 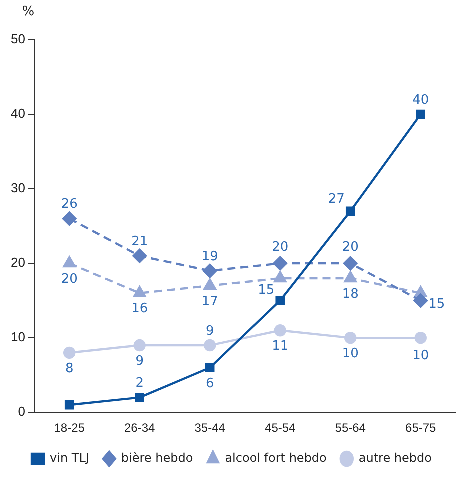 What do you see at coordinates (18, 337) in the screenshot?
I see `y-tick-label: 10` at bounding box center [18, 337].